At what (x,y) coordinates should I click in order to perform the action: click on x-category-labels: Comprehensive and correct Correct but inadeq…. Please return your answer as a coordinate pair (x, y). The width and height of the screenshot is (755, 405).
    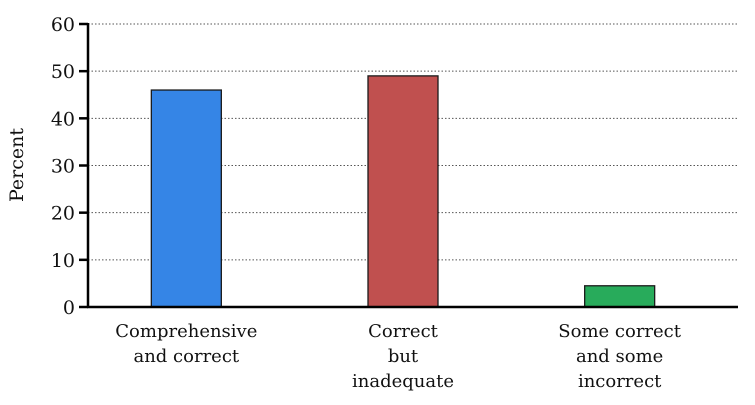
    Looking at the image, I should click on (398, 356).